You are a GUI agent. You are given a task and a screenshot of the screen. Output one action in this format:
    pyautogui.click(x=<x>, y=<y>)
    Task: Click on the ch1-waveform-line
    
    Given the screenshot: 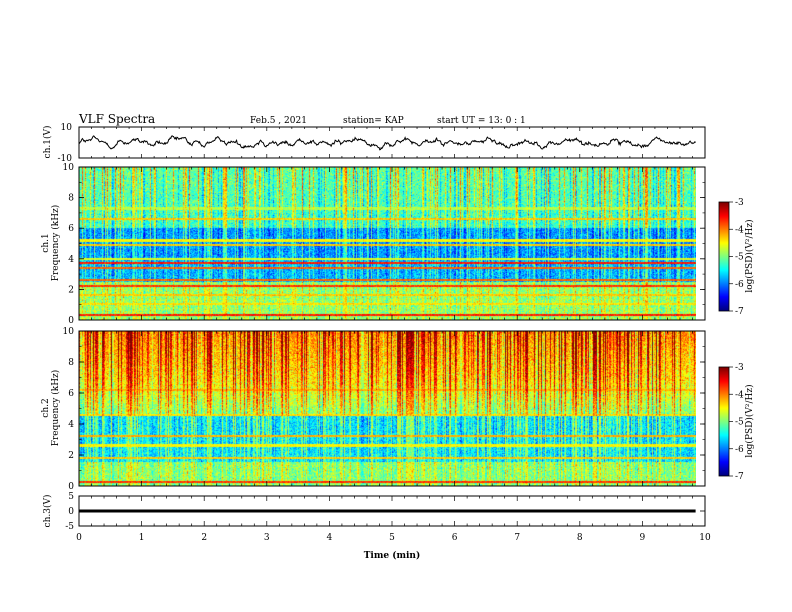 What is the action you would take?
    pyautogui.click(x=387, y=143)
    